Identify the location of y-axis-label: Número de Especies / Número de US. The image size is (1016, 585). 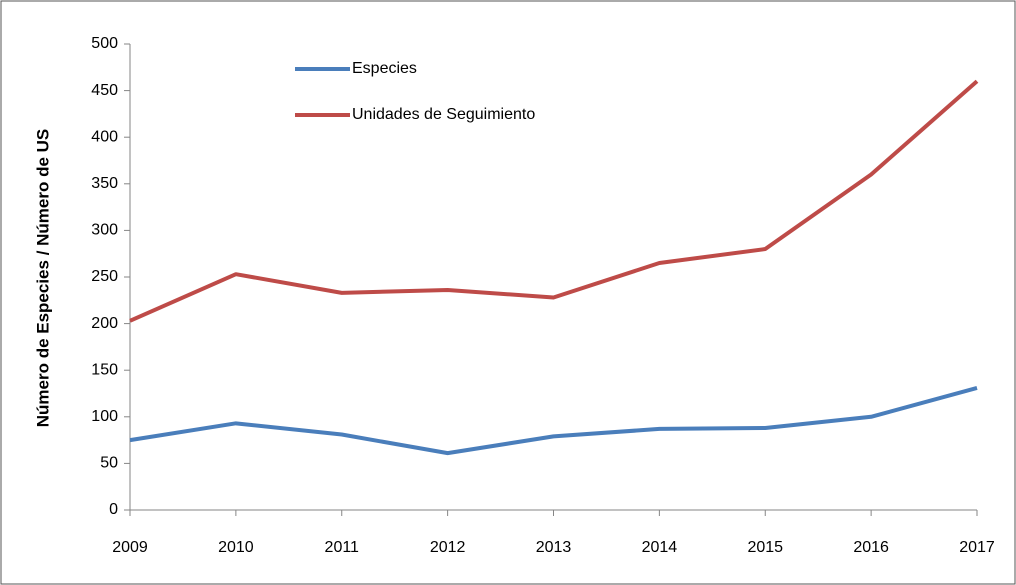
(42, 278).